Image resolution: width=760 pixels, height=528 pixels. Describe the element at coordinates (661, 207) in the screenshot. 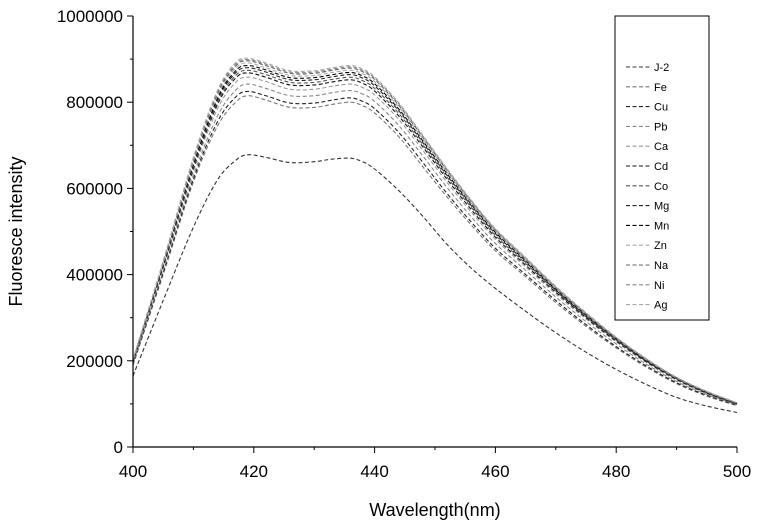

I see `legend-label: Mg` at that location.